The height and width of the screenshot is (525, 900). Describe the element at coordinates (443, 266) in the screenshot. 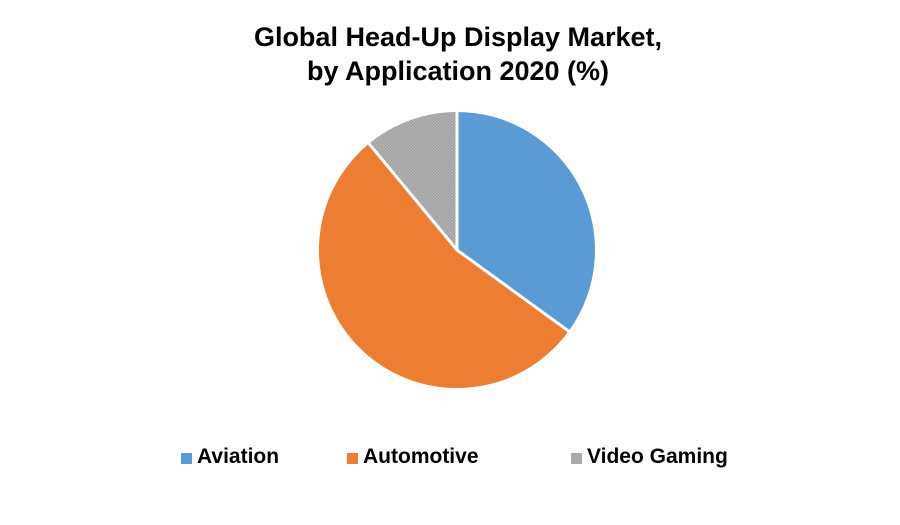

I see `pie-slice-automotive` at that location.